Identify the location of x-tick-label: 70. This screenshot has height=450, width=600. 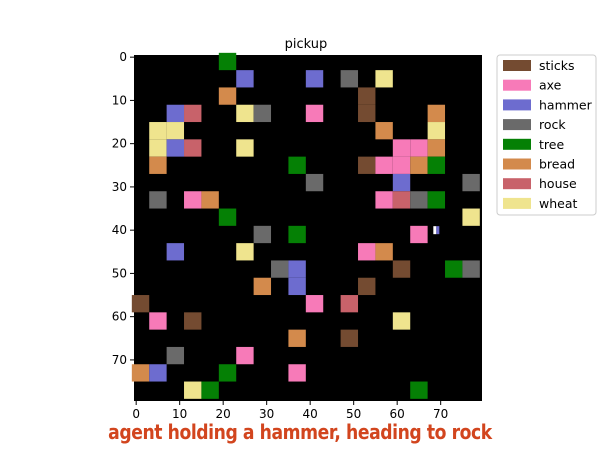
(440, 414).